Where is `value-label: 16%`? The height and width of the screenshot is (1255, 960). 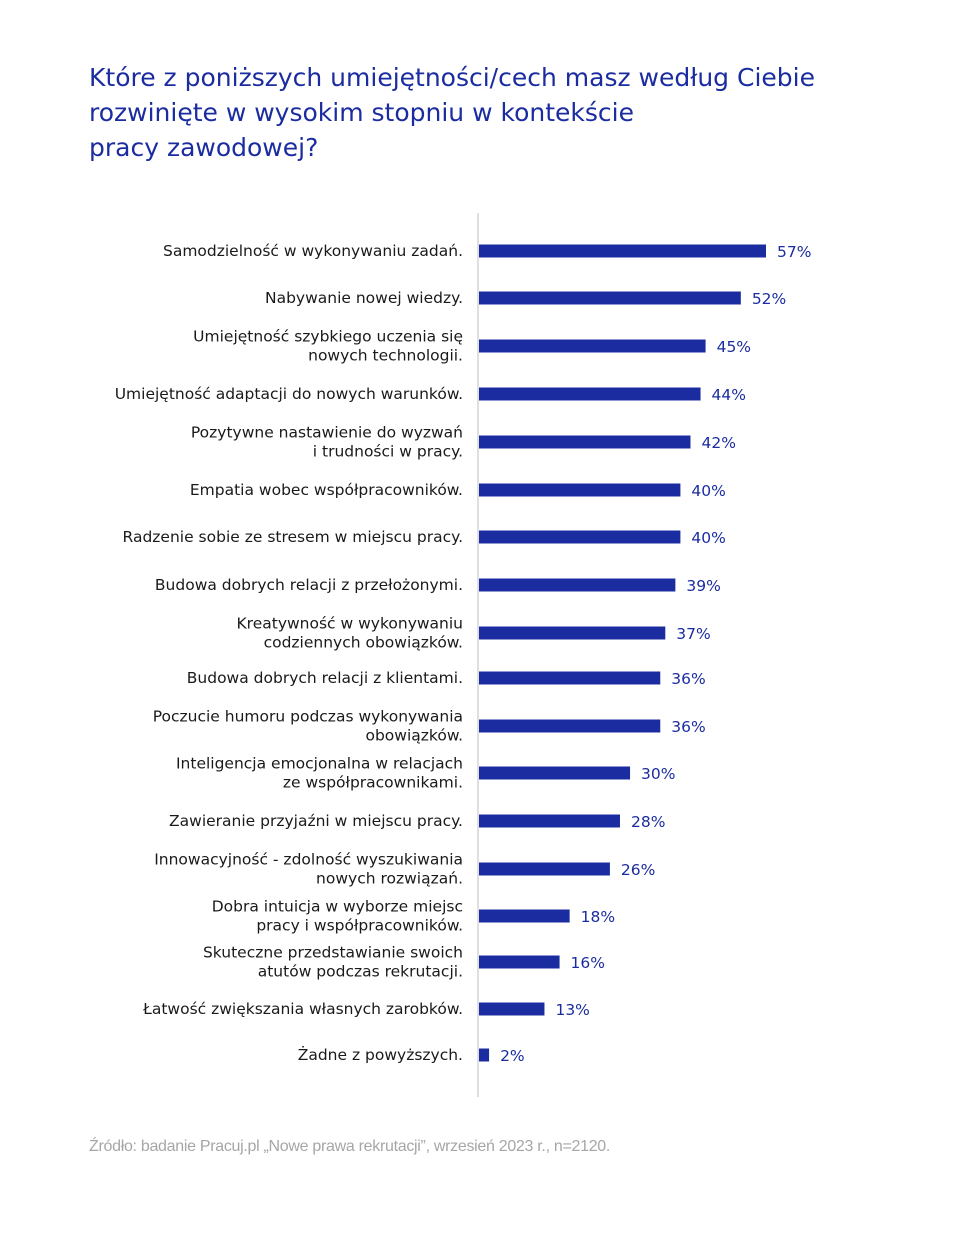
value-label: 16% is located at coordinates (588, 963).